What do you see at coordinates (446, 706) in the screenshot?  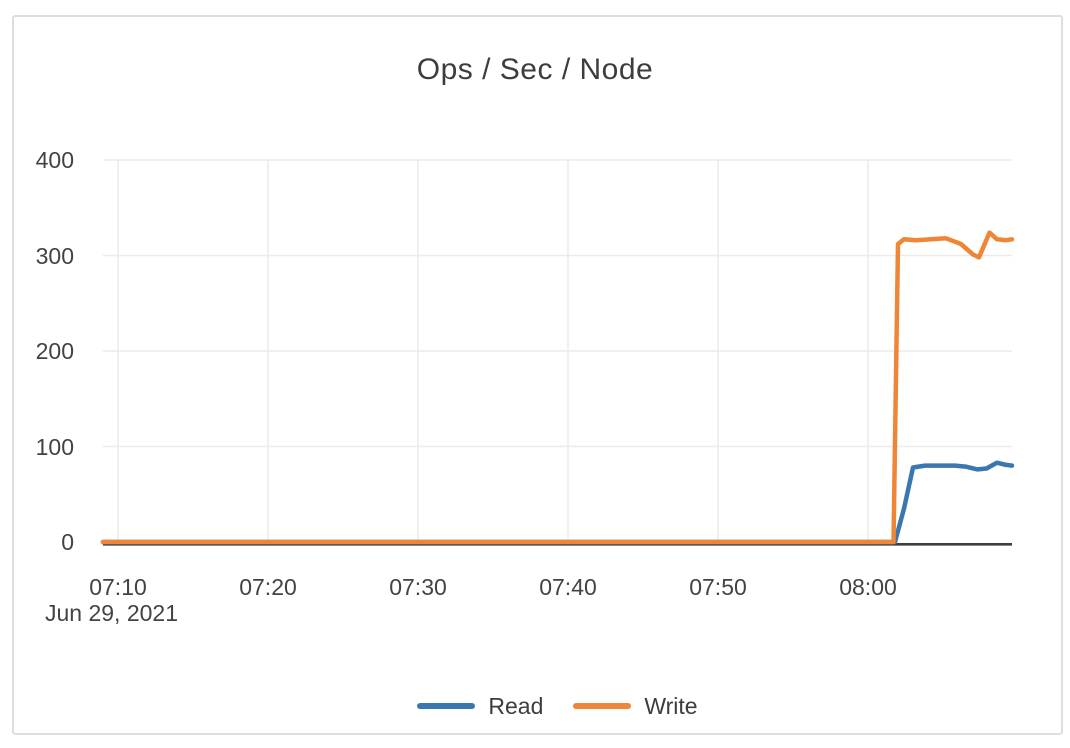 I see `read-series-swatch` at bounding box center [446, 706].